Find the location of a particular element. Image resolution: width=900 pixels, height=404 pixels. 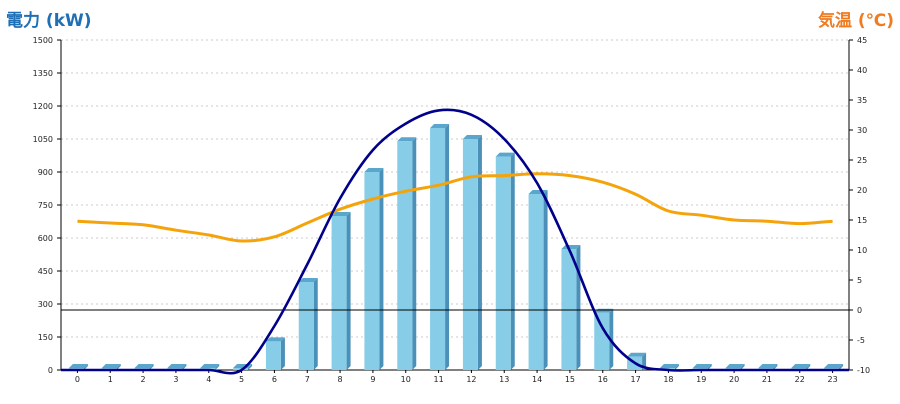

x-tick-label: 14 is located at coordinates (537, 379).